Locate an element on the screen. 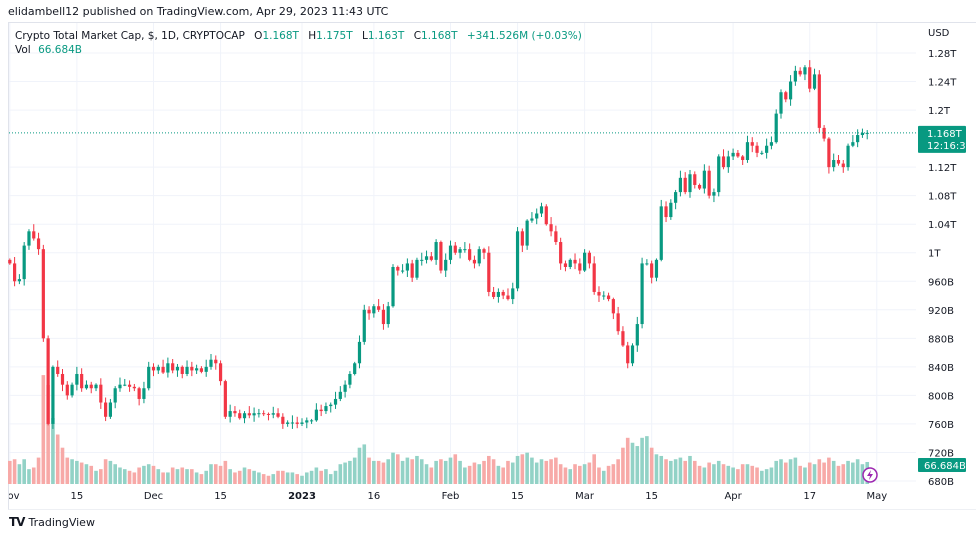 The image size is (980, 536). volume-label: Vol is located at coordinates (23, 50).